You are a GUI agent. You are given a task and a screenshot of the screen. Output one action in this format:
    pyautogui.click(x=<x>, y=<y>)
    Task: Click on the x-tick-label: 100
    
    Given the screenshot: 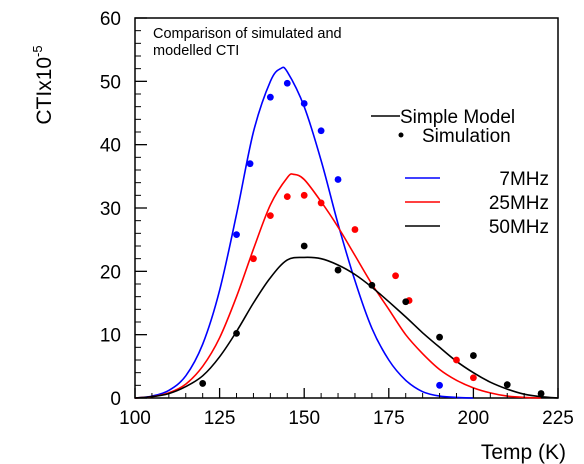 What is the action you would take?
    pyautogui.click(x=135, y=418)
    